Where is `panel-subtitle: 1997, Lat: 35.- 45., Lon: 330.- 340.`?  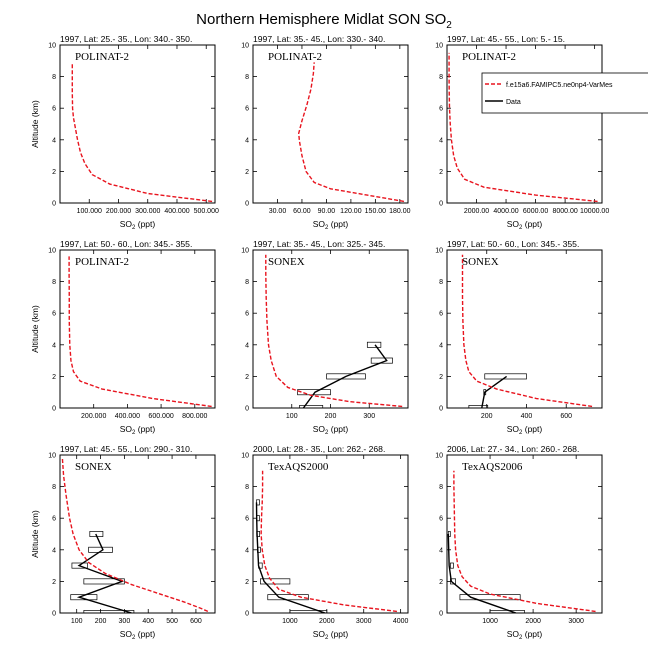 panel-subtitle: 1997, Lat: 35.- 45., Lon: 330.- 340. is located at coordinates (319, 39).